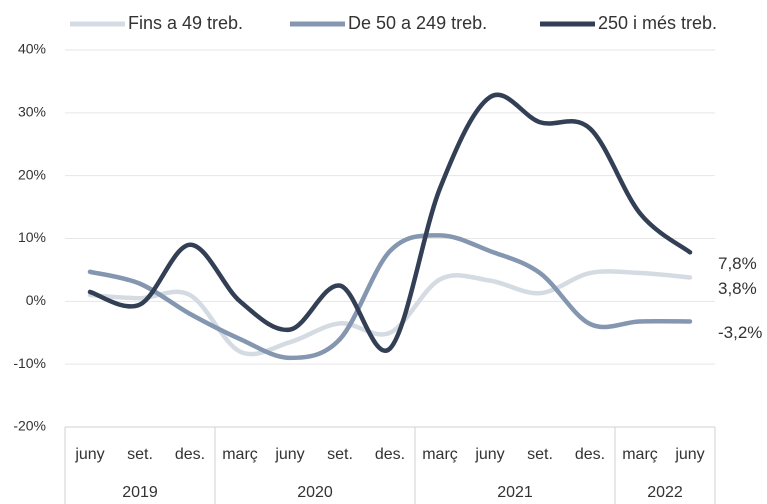  Describe the element at coordinates (737, 263) in the screenshot. I see `value-label: 7,8%` at that location.